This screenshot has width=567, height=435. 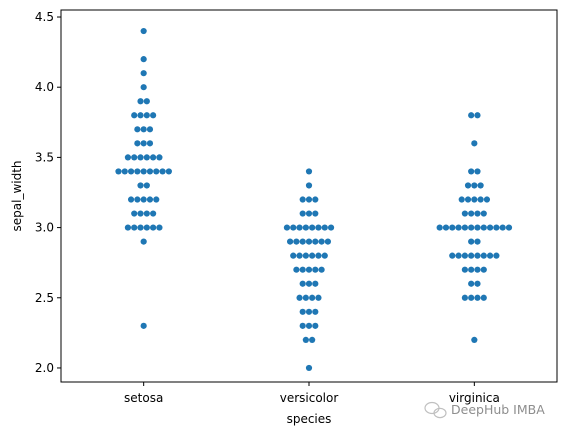 I want to click on y-axis-label: sepal_width, so click(x=17, y=195).